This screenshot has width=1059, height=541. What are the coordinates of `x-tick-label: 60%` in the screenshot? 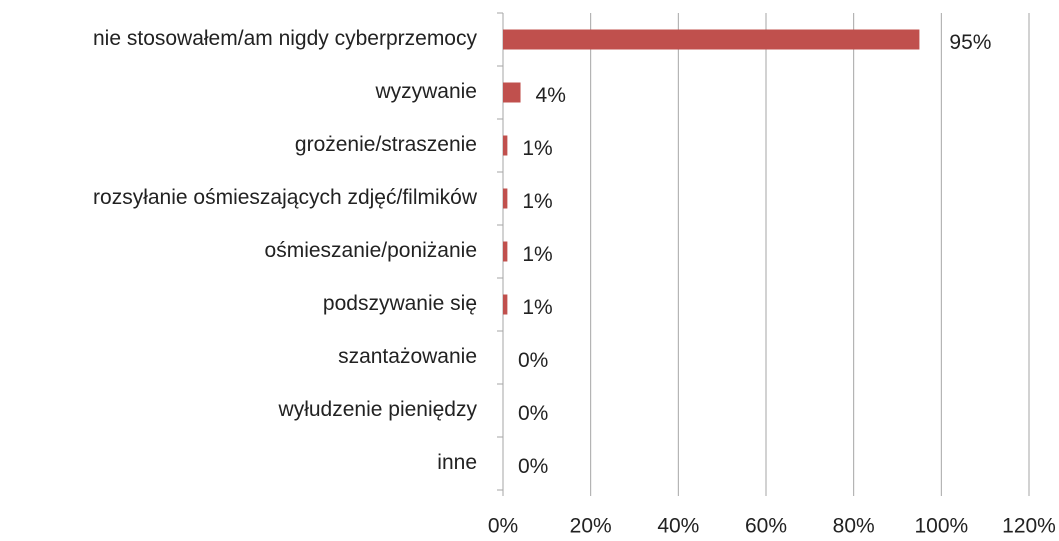 It's located at (766, 526).